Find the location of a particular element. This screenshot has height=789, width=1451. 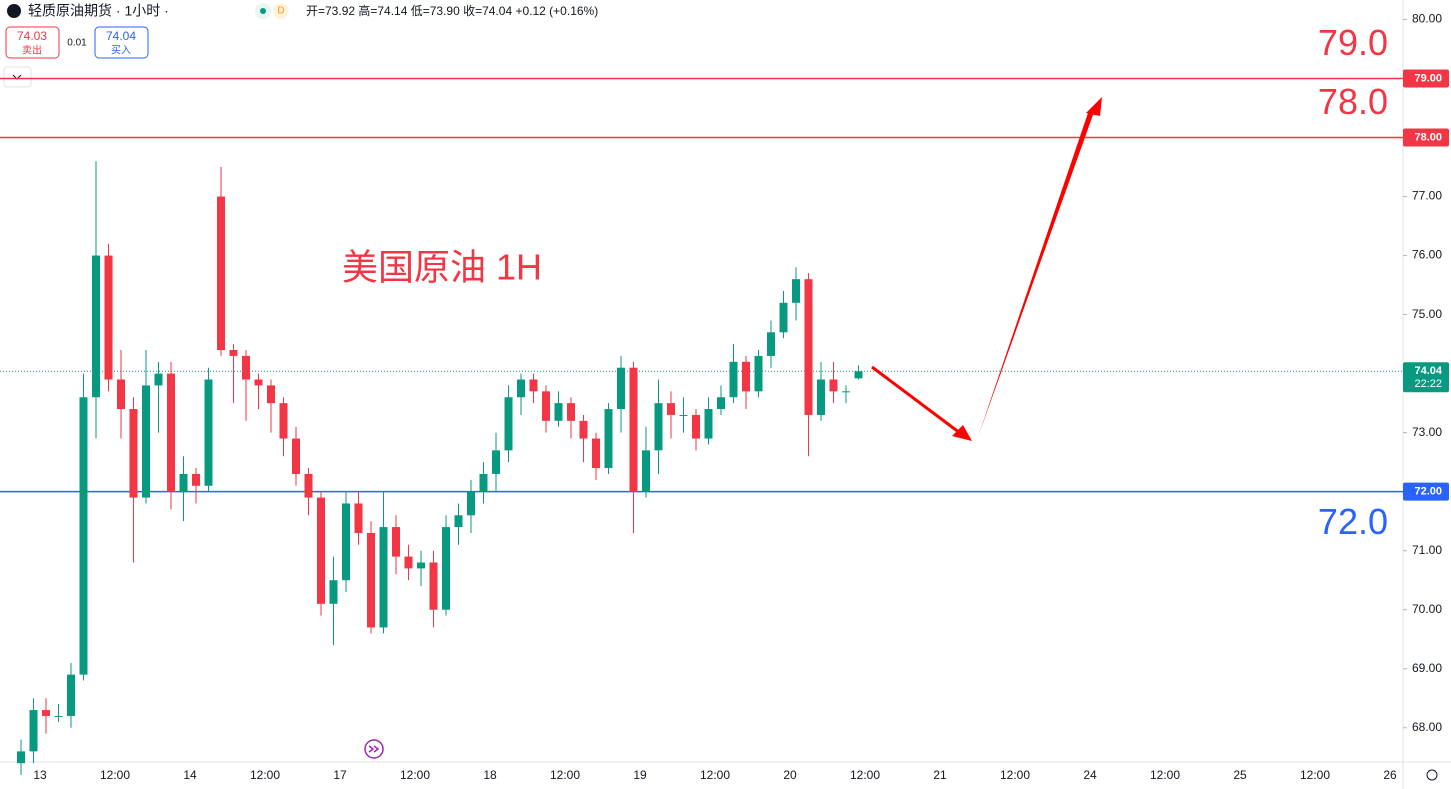

price-tag is located at coordinates (1426, 137).